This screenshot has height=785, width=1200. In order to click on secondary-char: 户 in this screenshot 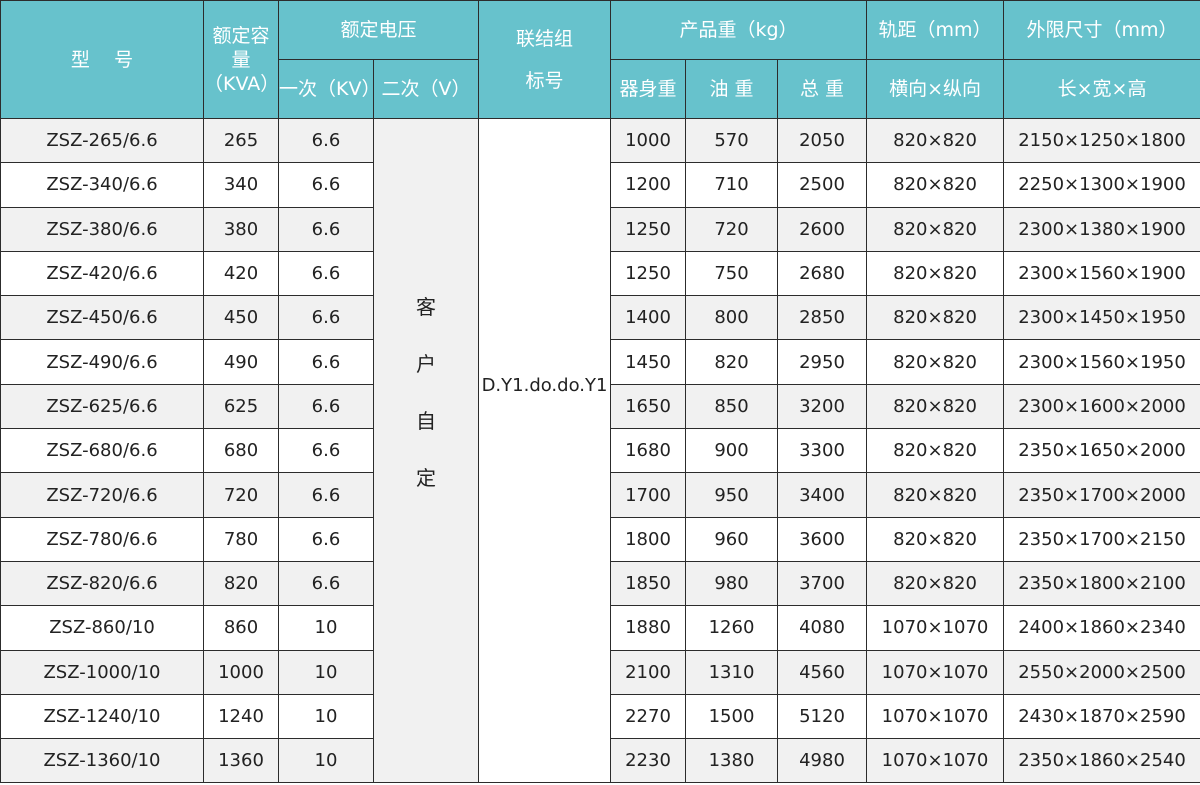, I will do `click(426, 363)`.